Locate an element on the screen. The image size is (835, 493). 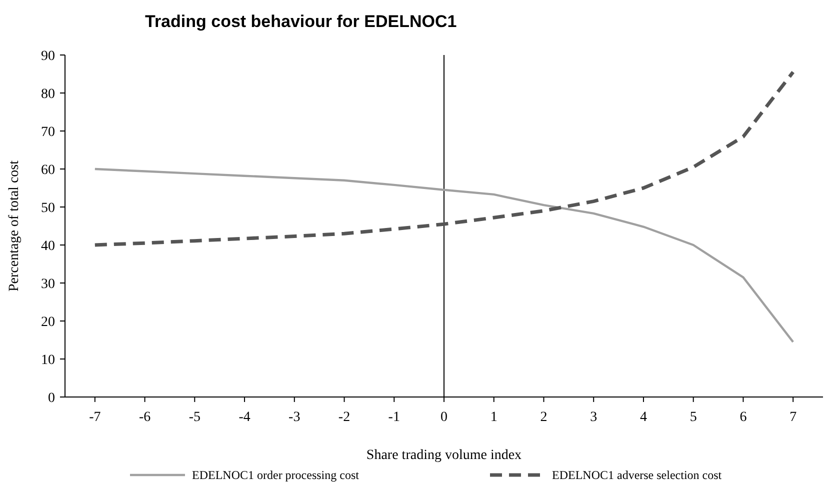
x-tick-label: 6 is located at coordinates (743, 417).